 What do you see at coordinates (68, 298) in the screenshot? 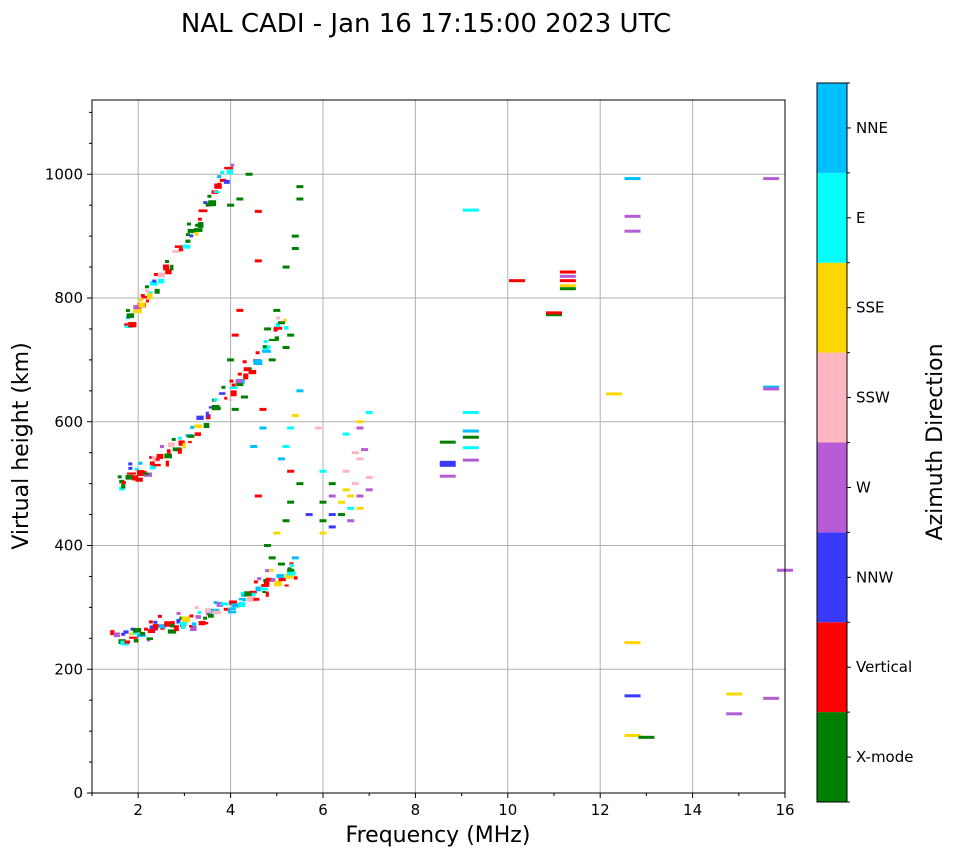
I see `y-tick-label: 800` at bounding box center [68, 298].